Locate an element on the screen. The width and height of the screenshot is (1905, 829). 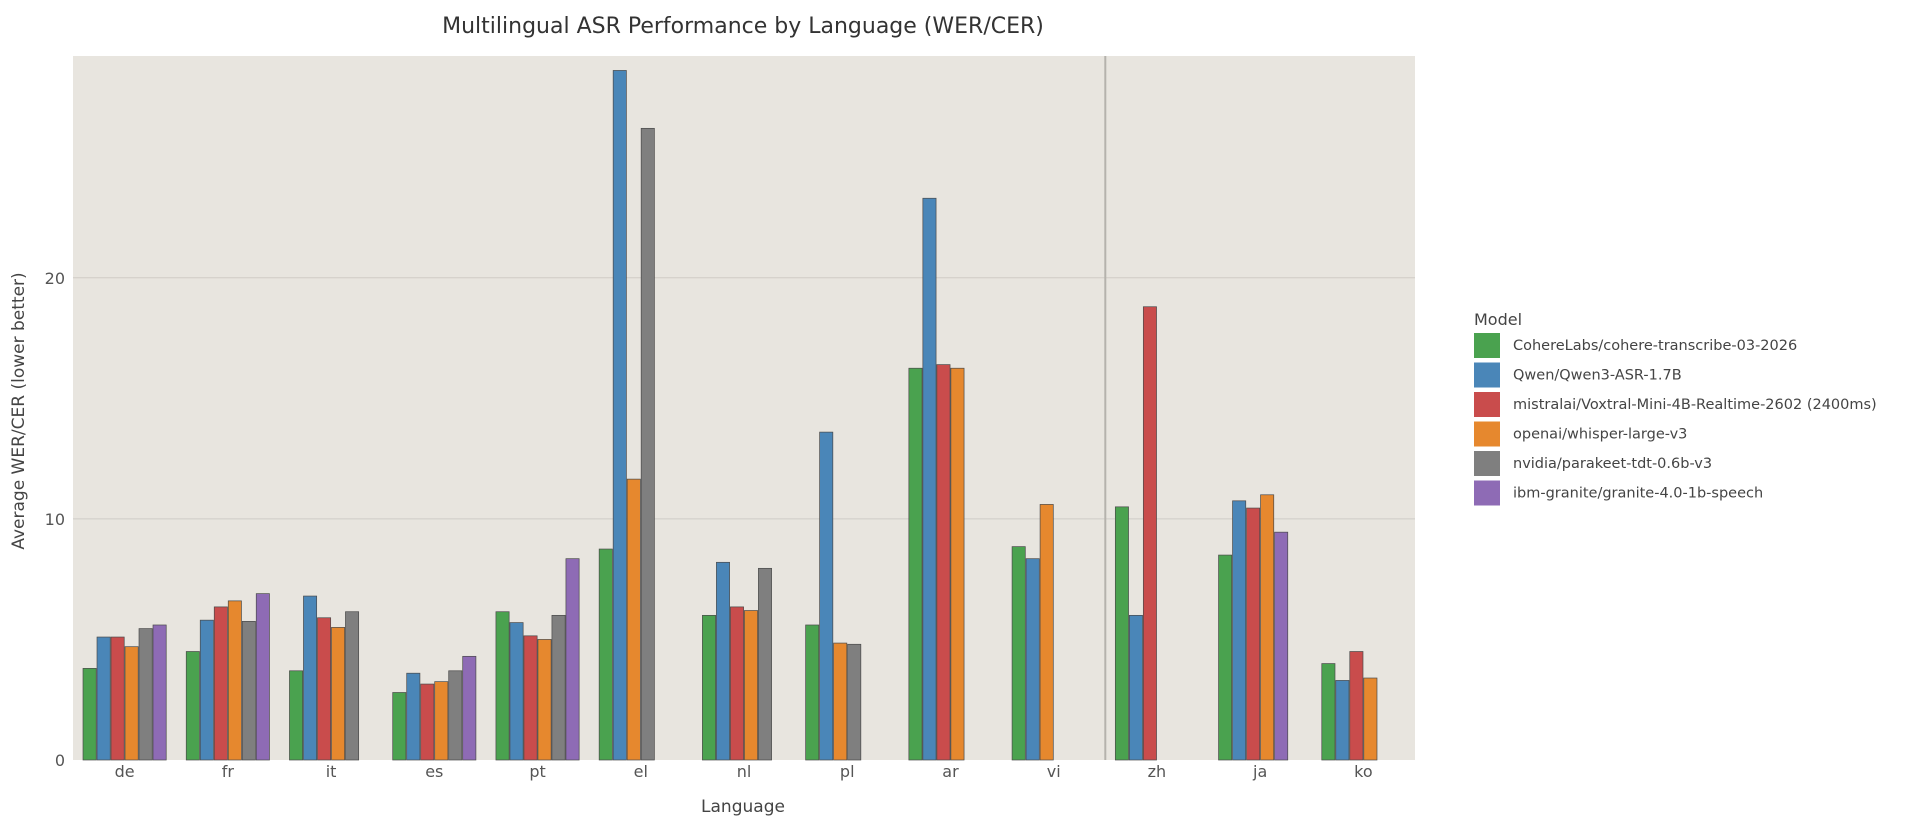
legend-title: Model is located at coordinates (1498, 319).